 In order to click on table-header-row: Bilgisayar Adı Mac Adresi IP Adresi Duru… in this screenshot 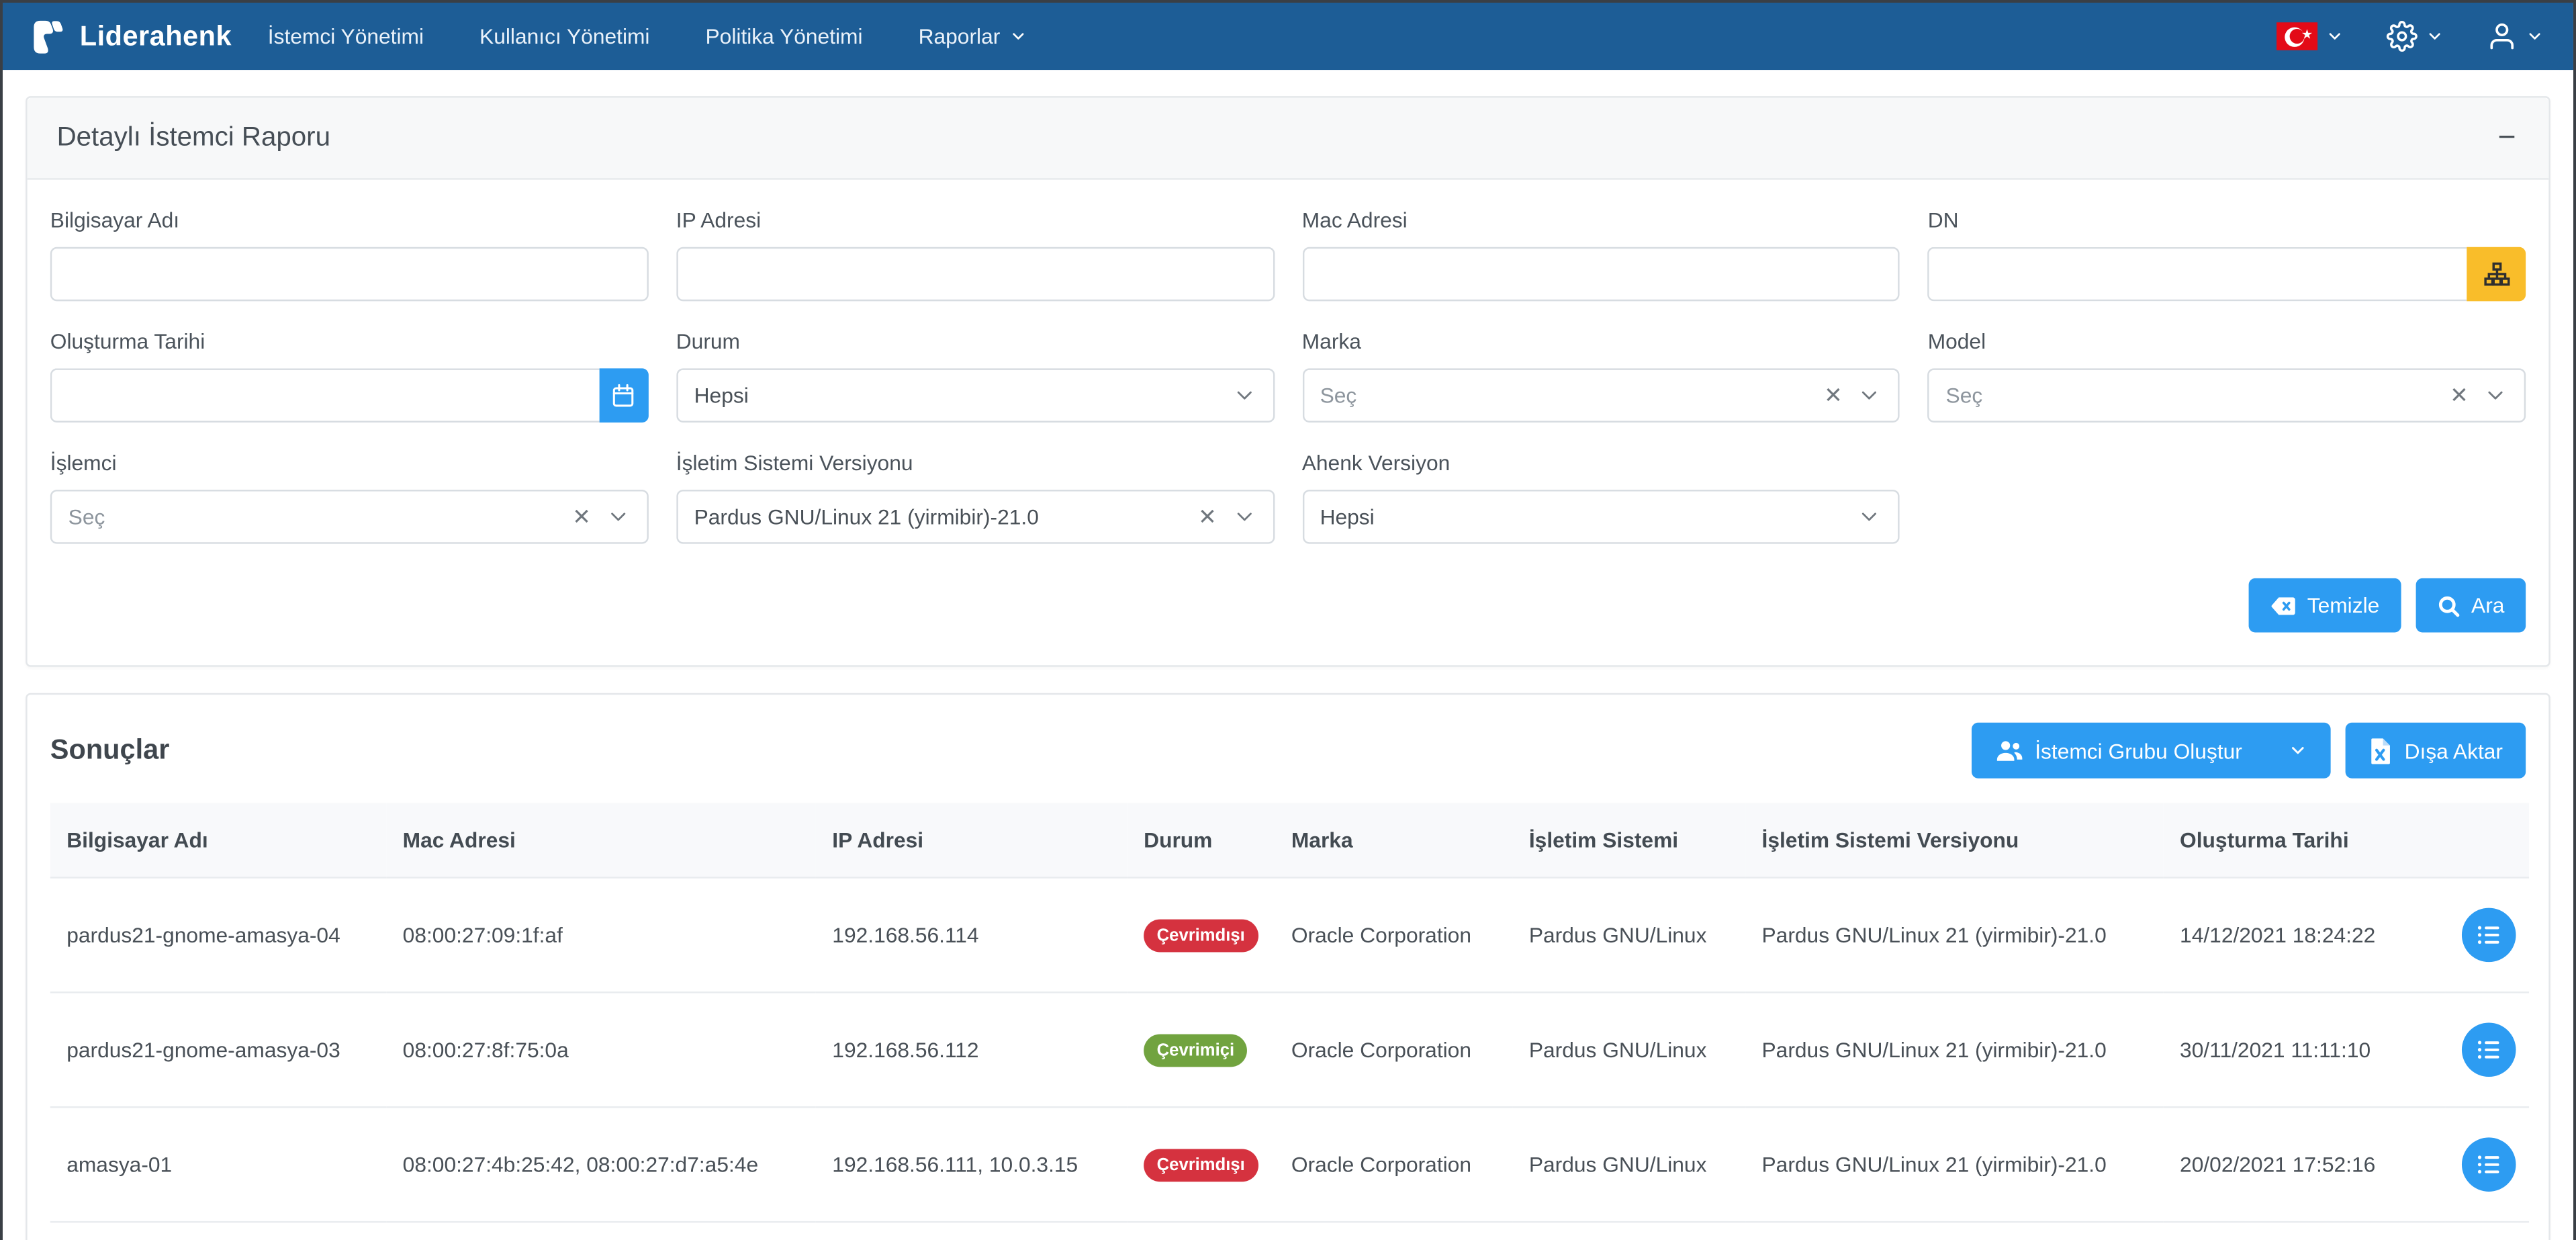, I will do `click(1290, 841)`.